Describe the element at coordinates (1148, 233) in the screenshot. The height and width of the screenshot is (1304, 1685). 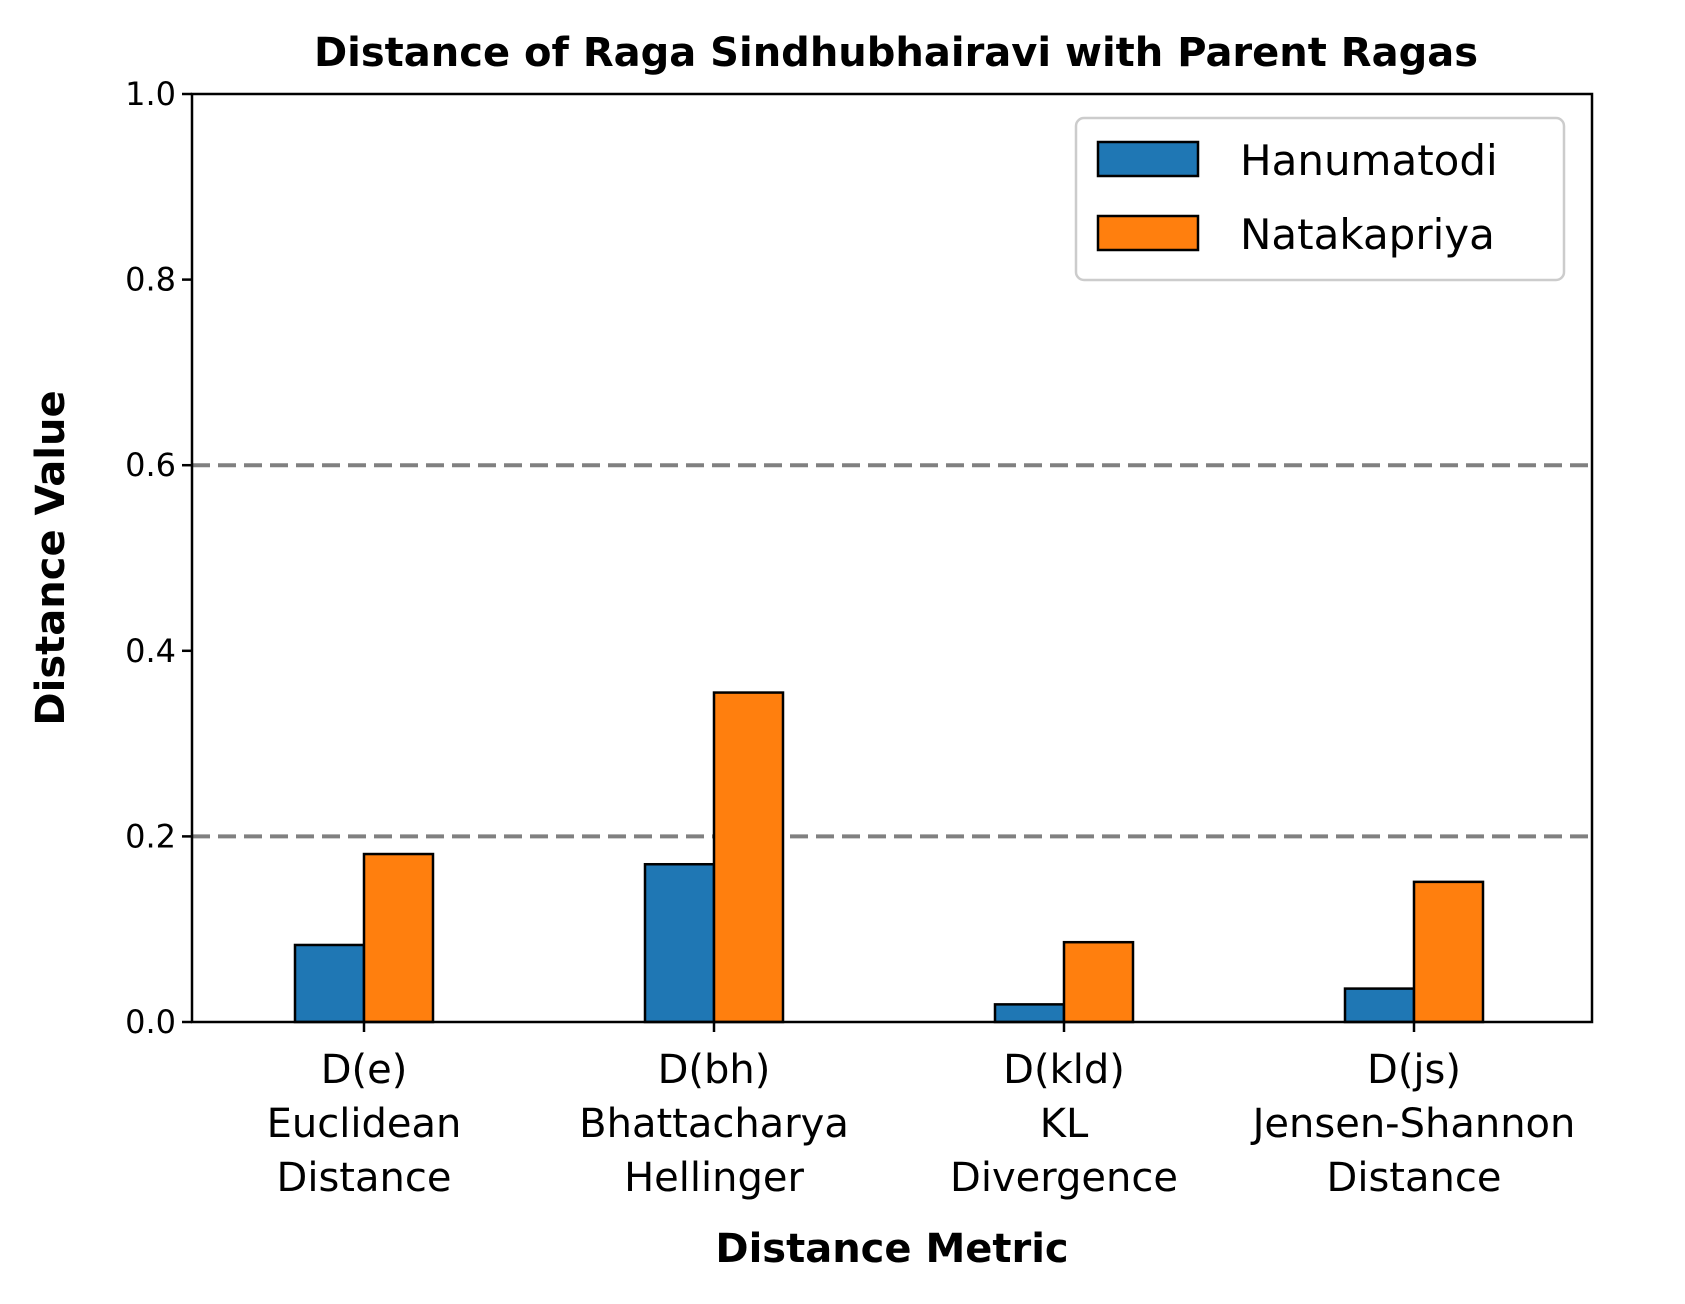
I see `legend-swatch-natakapriya` at that location.